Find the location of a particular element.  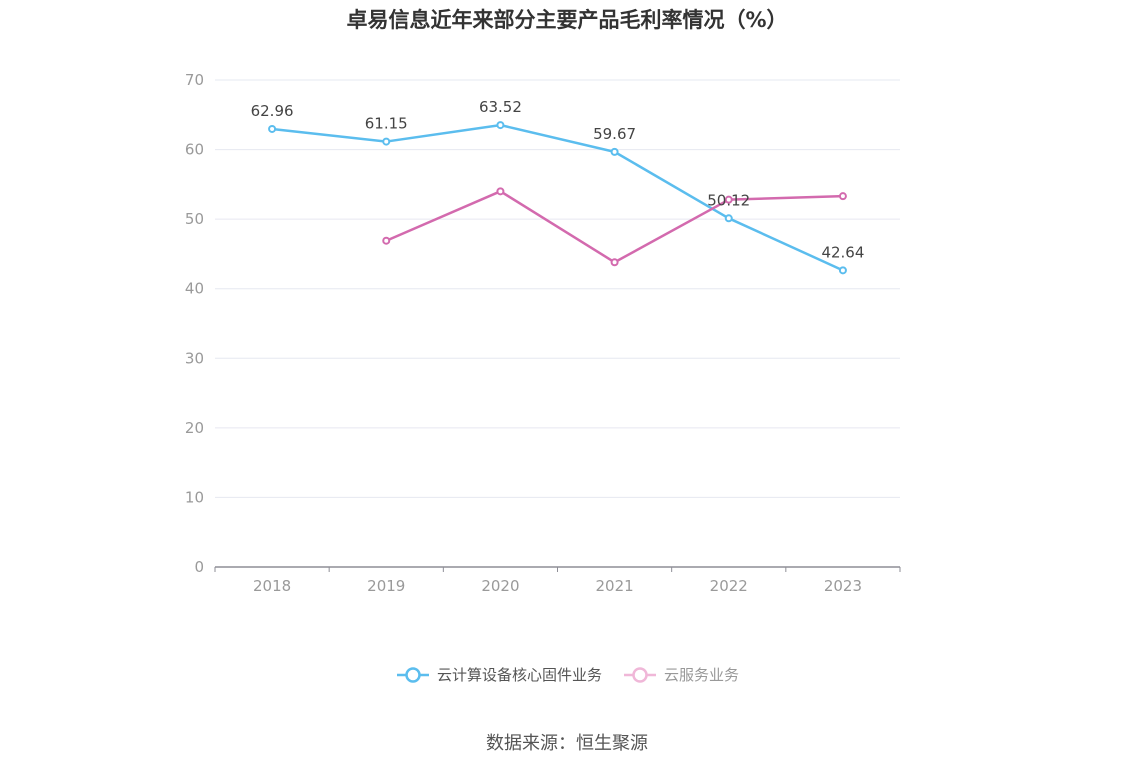

series-layer is located at coordinates (557, 198).